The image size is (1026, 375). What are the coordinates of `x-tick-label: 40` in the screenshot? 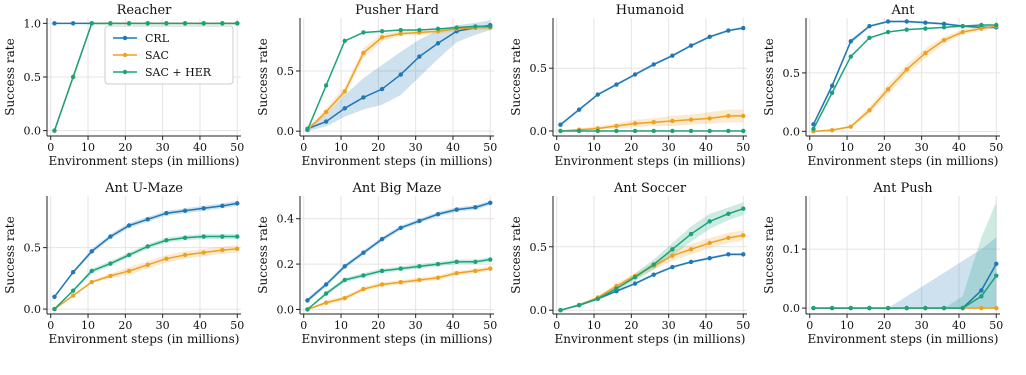 It's located at (200, 325).